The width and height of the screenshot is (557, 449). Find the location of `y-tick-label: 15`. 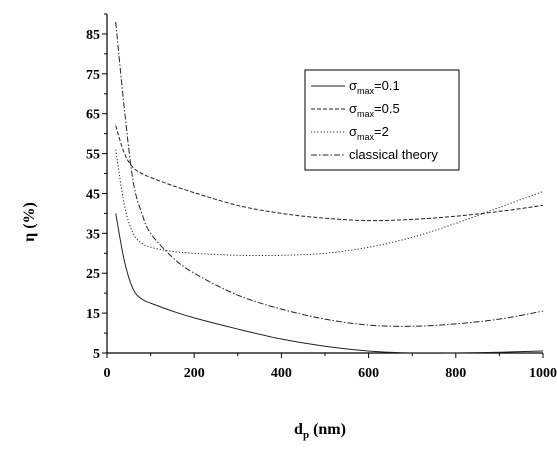

y-tick-label: 15 is located at coordinates (93, 314).